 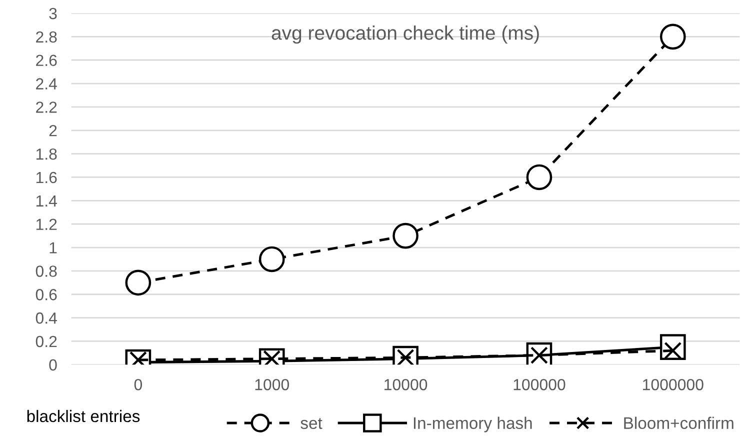 What do you see at coordinates (53, 248) in the screenshot?
I see `y-tick-label: 1` at bounding box center [53, 248].